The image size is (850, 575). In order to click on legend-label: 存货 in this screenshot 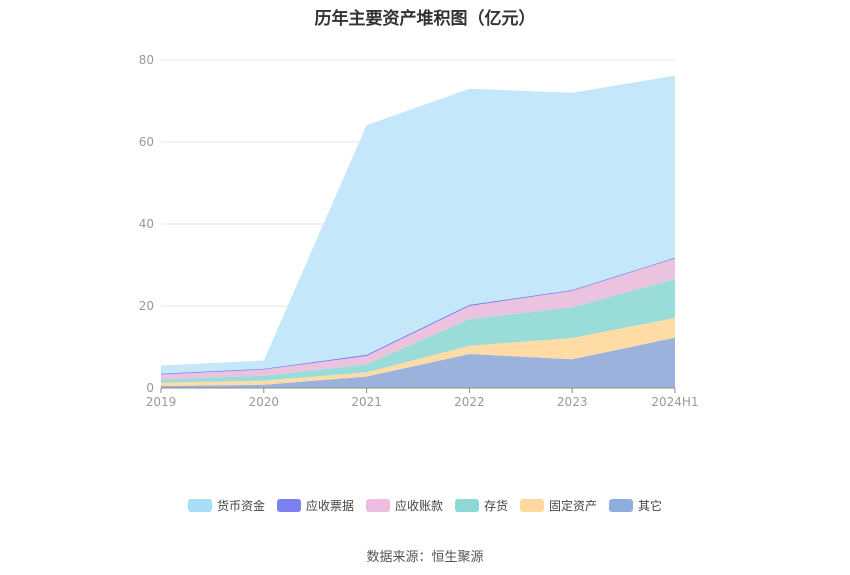, I will do `click(496, 506)`.